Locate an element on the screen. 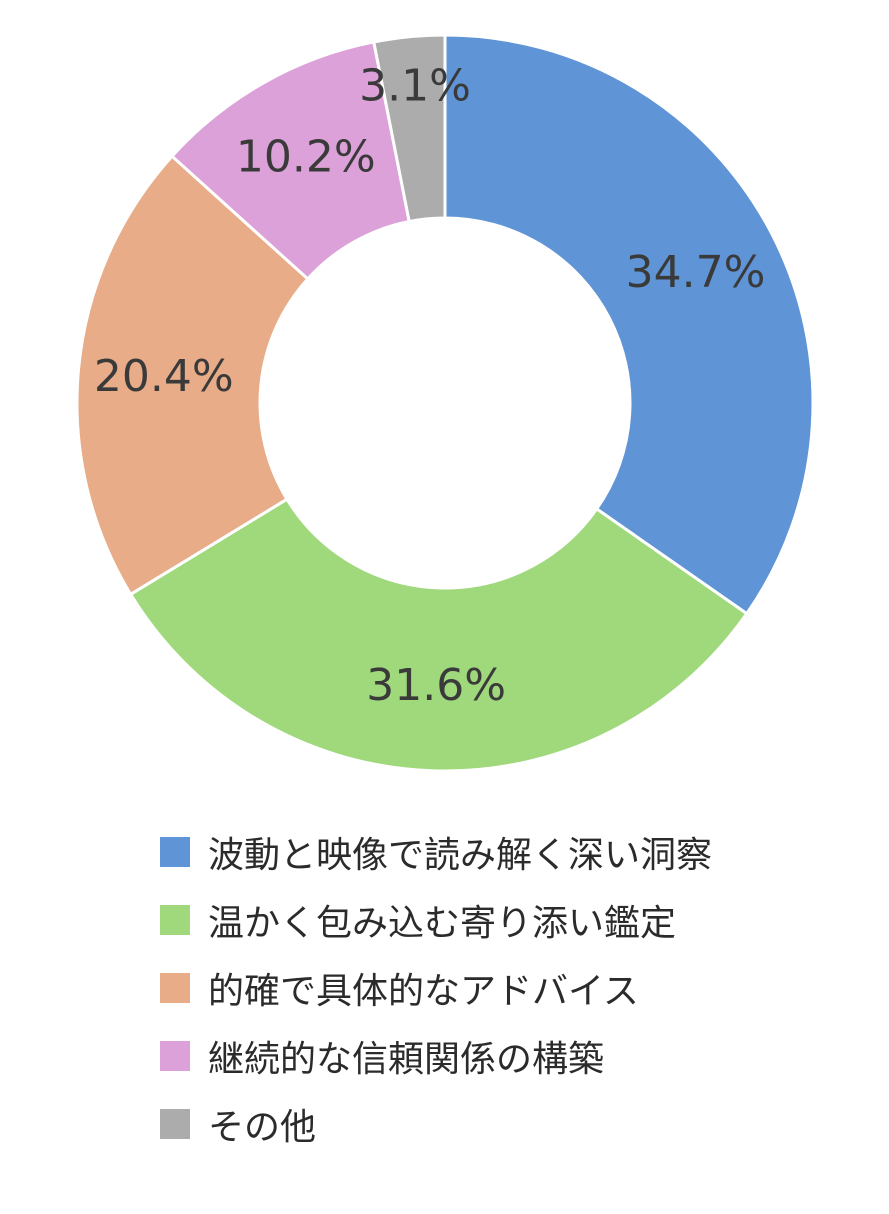 The width and height of the screenshot is (889, 1214). legend-label: 継続的な信頼関係の構築 is located at coordinates (406, 1059).